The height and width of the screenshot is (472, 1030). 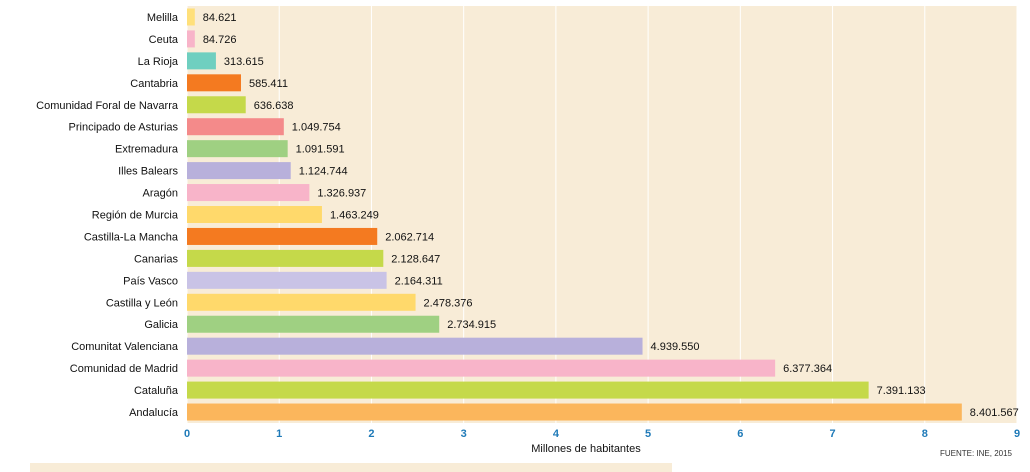 What do you see at coordinates (323, 172) in the screenshot?
I see `value-label: 1.124.744` at bounding box center [323, 172].